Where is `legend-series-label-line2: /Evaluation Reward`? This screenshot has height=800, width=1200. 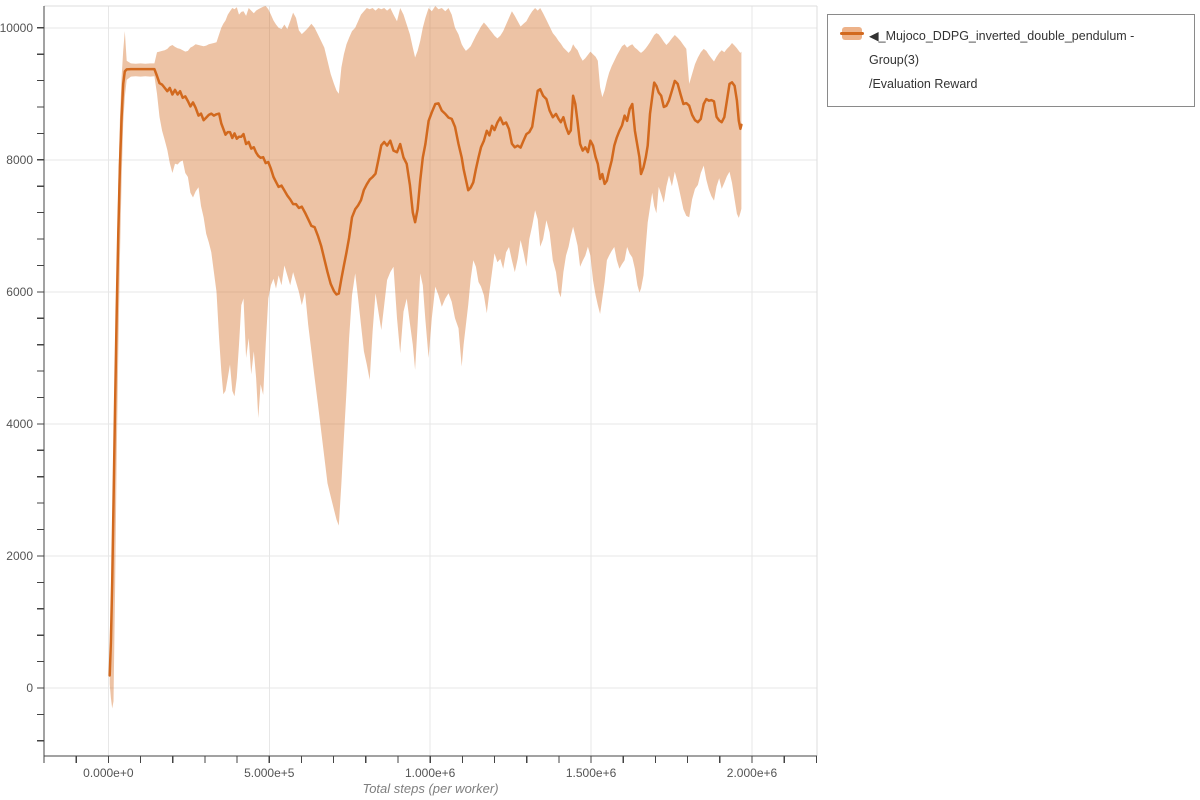
legend-series-label-line2: /Evaluation Reward is located at coordinates (923, 84).